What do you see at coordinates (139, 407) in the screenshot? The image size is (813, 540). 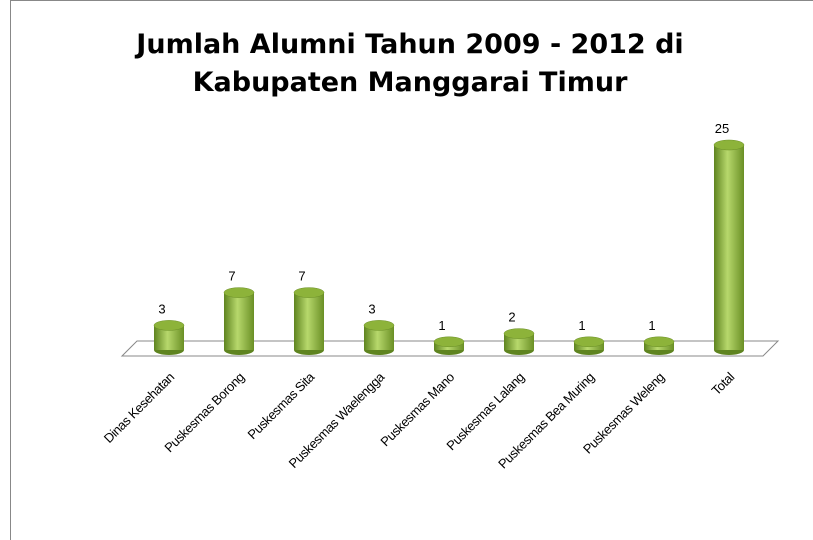 I see `x-tick-label: Dinas Kesehatan` at bounding box center [139, 407].